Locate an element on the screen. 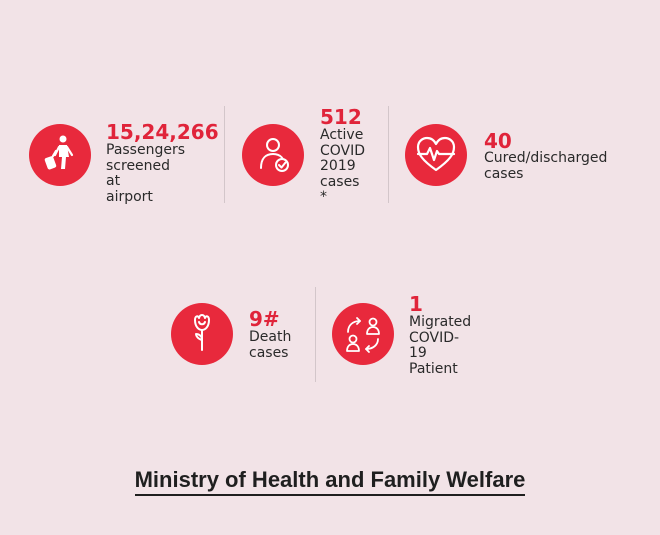  heartbeat-icon is located at coordinates (436, 154).